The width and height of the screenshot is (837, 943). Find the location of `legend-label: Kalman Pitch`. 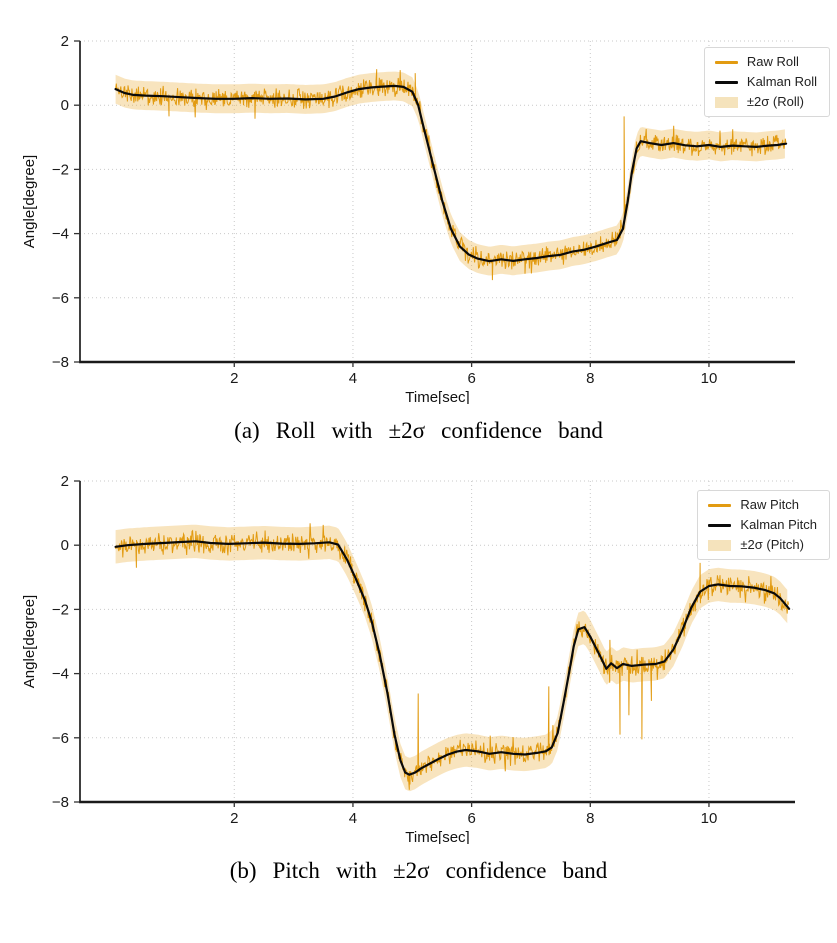

legend-label: Kalman Pitch is located at coordinates (778, 524).